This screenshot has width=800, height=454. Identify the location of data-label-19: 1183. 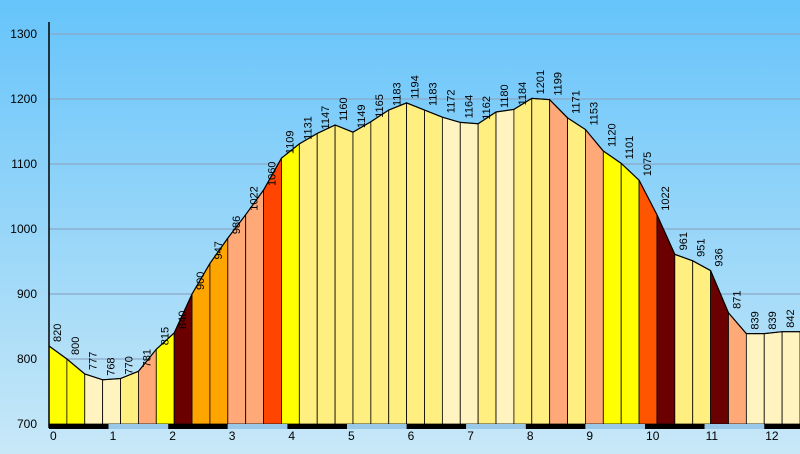
(398, 94).